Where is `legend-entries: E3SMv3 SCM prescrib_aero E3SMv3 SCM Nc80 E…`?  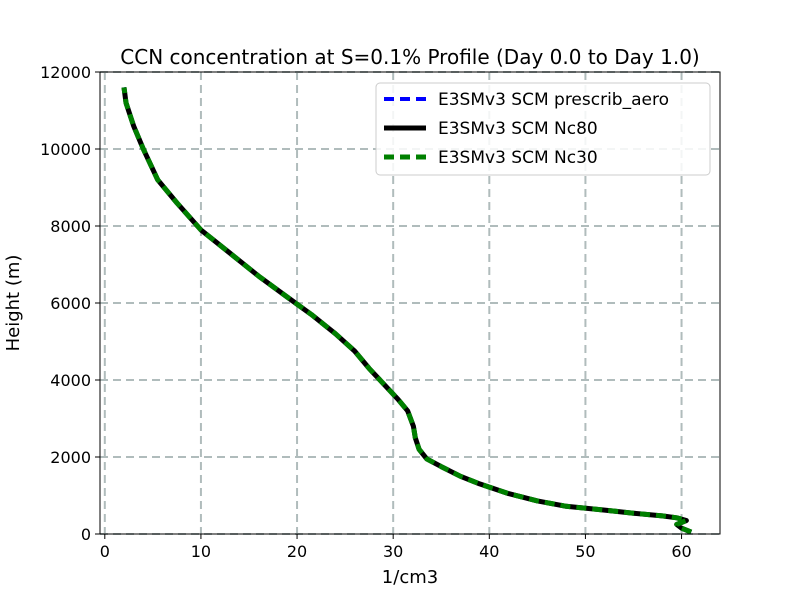
legend-entries: E3SMv3 SCM prescrib_aero E3SMv3 SCM Nc80 E… is located at coordinates (526, 129).